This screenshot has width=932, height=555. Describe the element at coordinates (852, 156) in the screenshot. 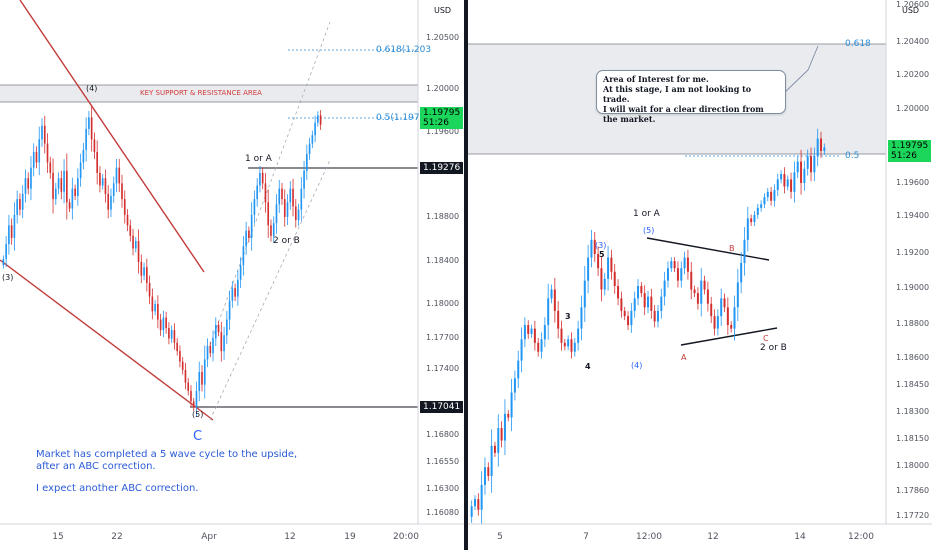

I see `fib-label-05-right: 0.5` at that location.